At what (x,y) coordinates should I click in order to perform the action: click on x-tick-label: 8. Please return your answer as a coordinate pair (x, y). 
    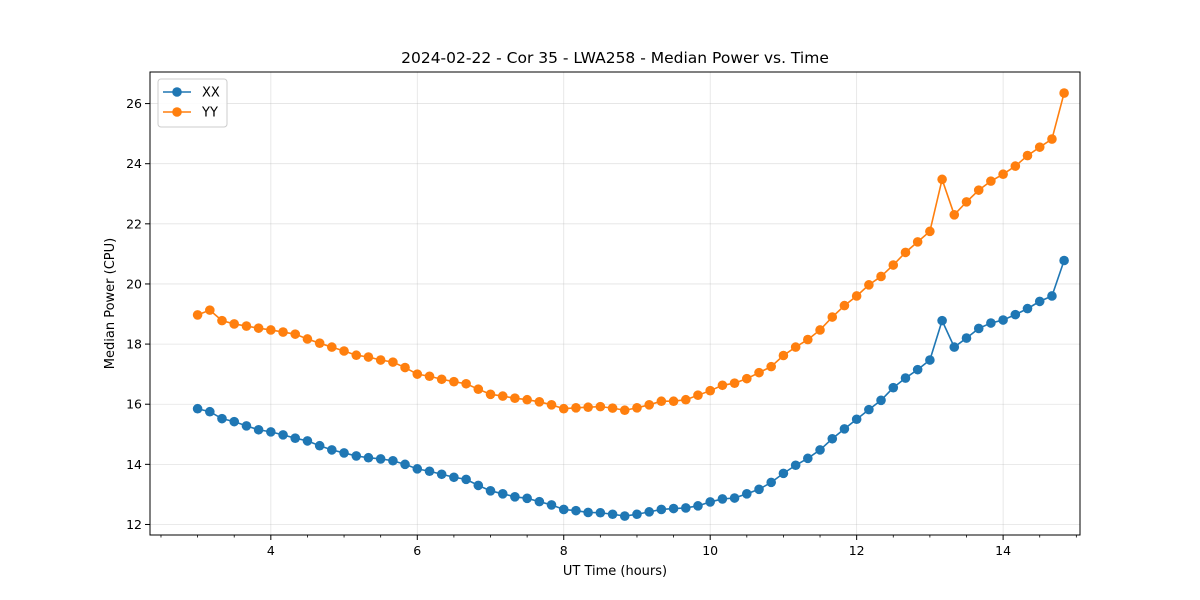
    Looking at the image, I should click on (564, 550).